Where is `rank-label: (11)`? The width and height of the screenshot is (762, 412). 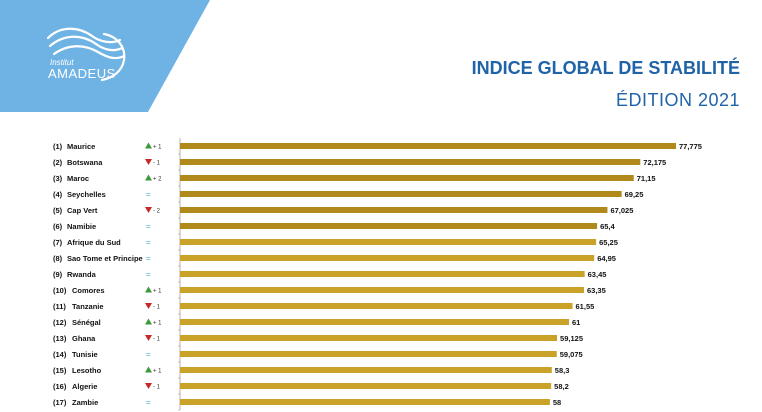
rank-label: (11) is located at coordinates (59, 306).